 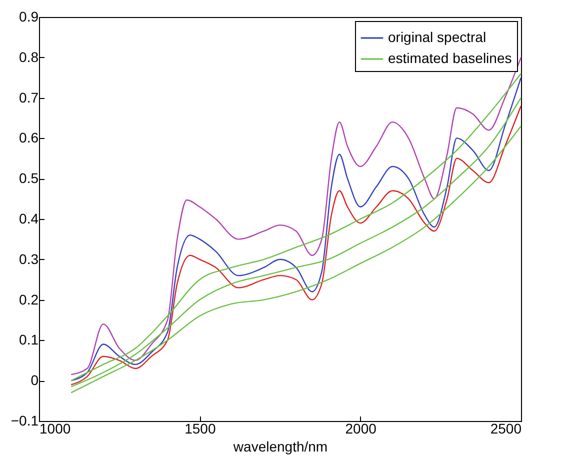 What do you see at coordinates (437, 37) in the screenshot?
I see `legend-label: original spectral` at bounding box center [437, 37].